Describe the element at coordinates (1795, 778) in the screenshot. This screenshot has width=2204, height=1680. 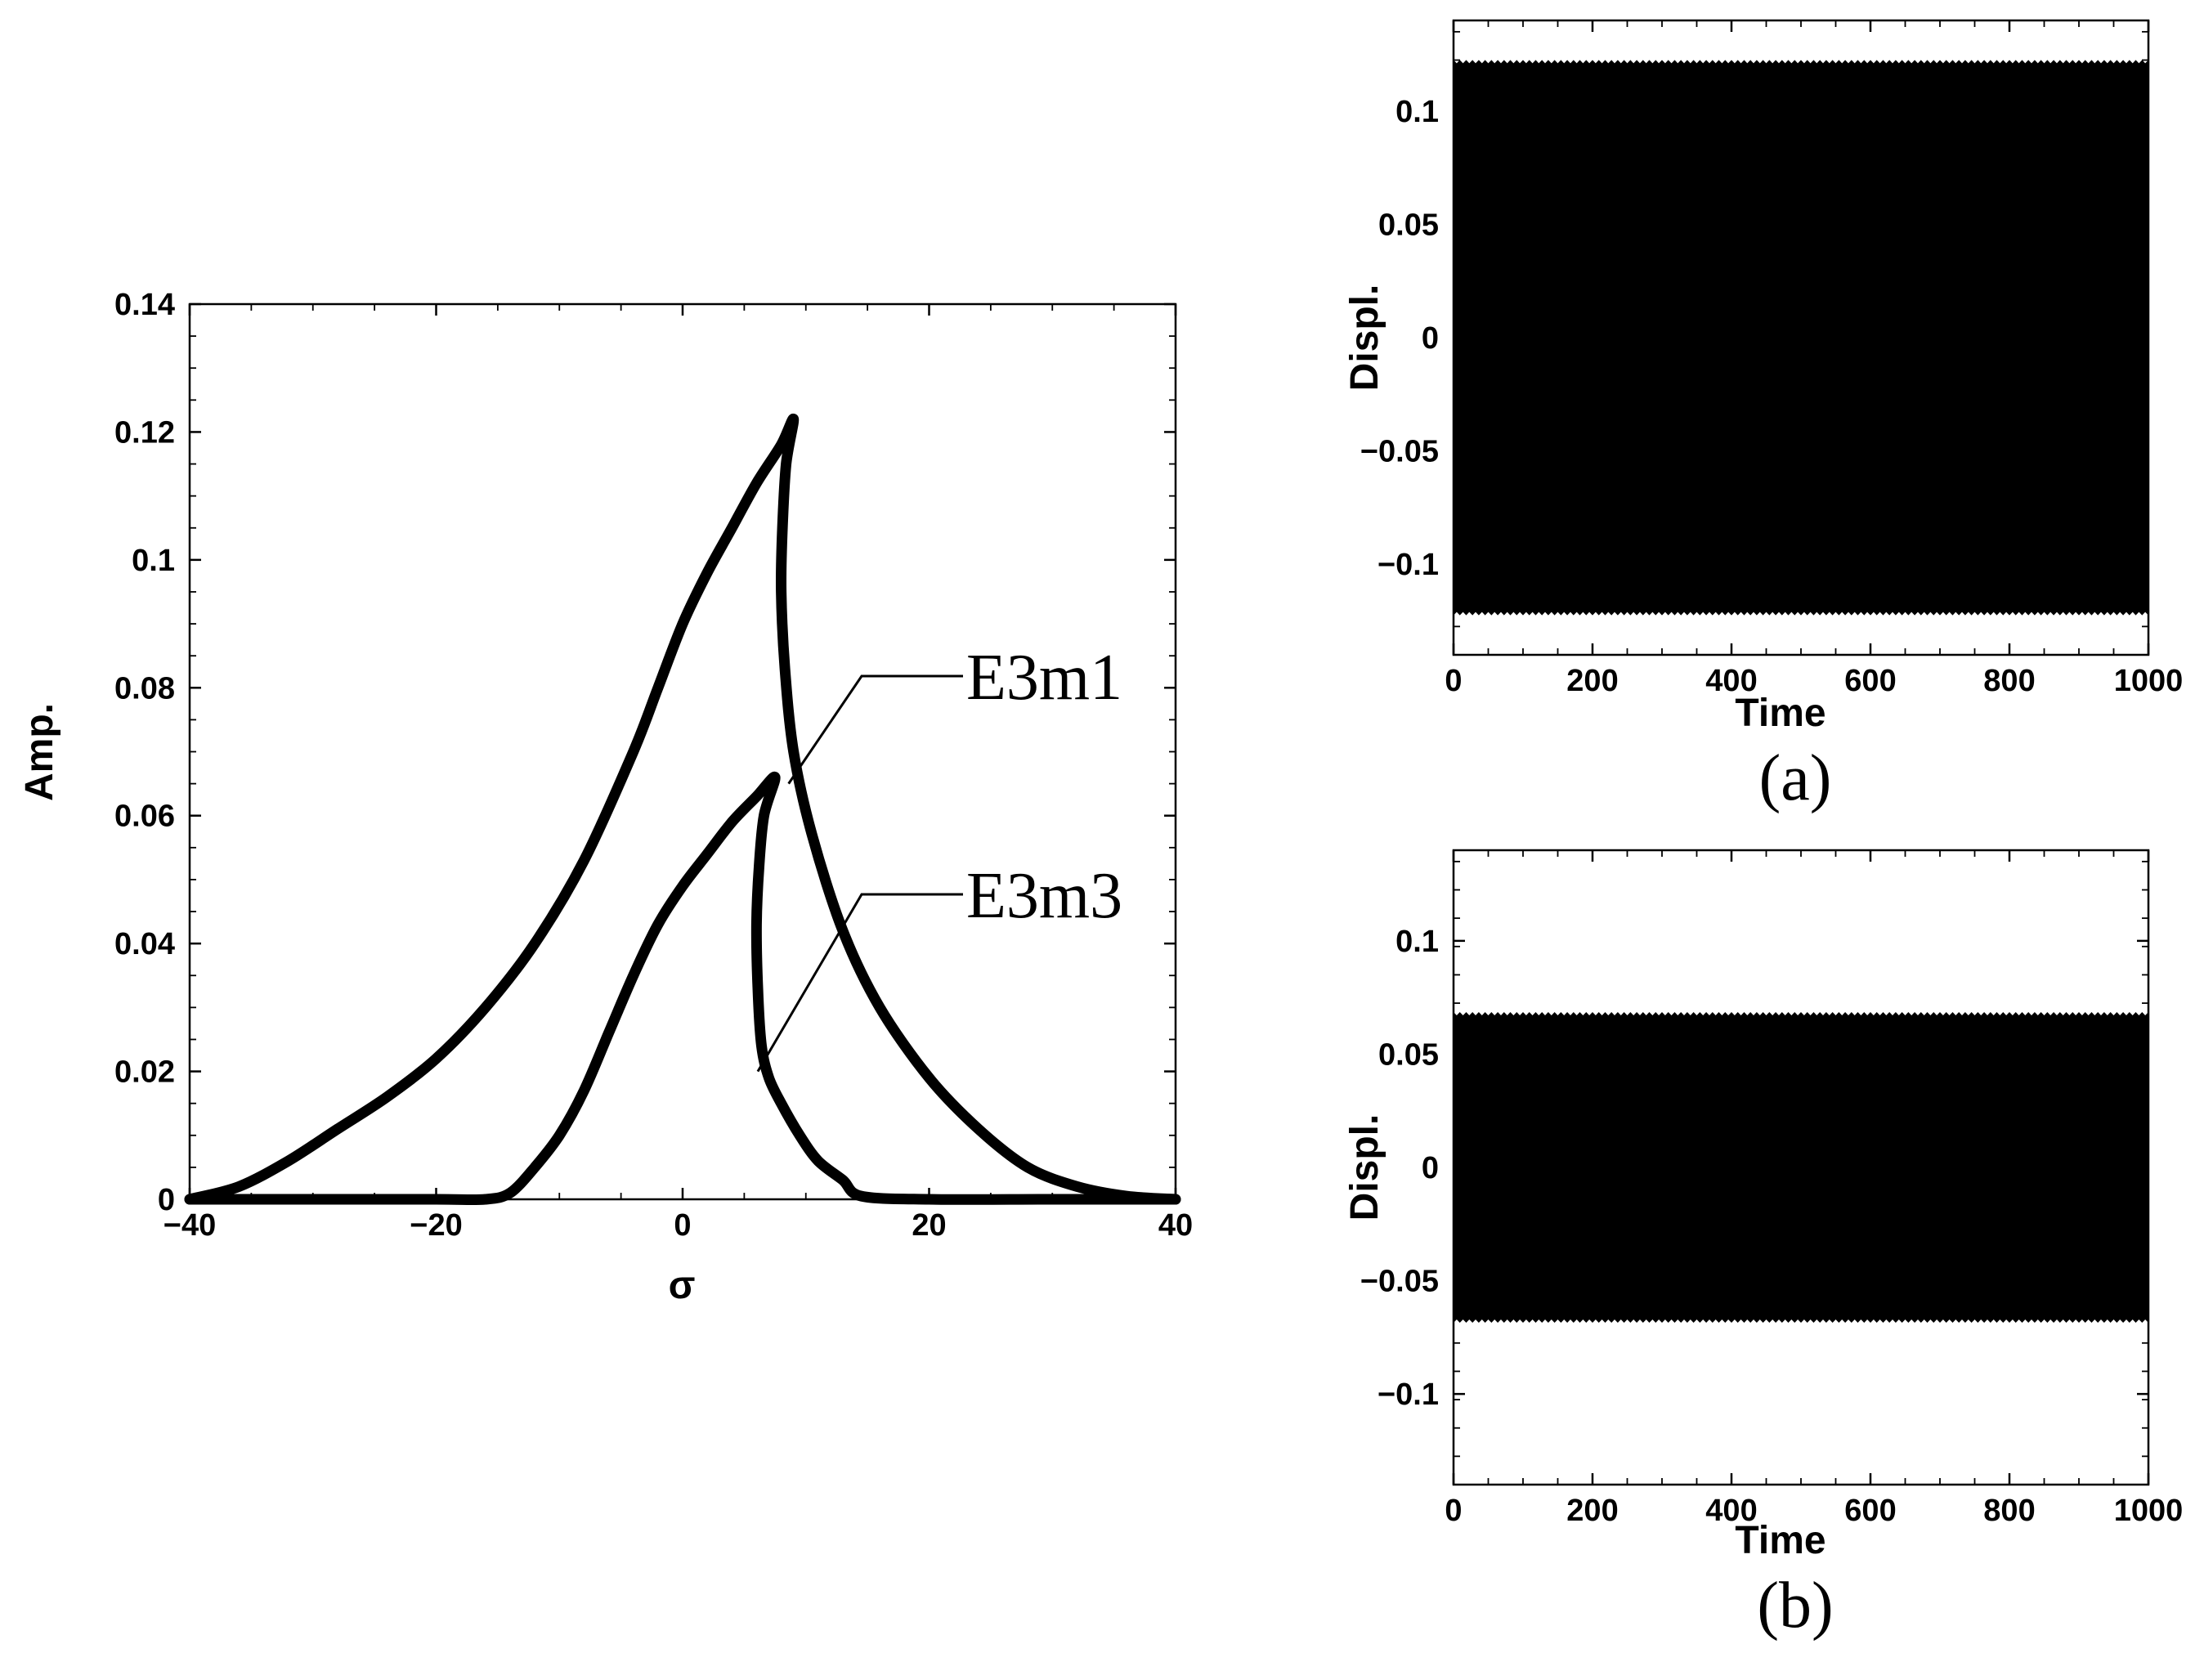
I see `panel-label-a: (a)` at that location.